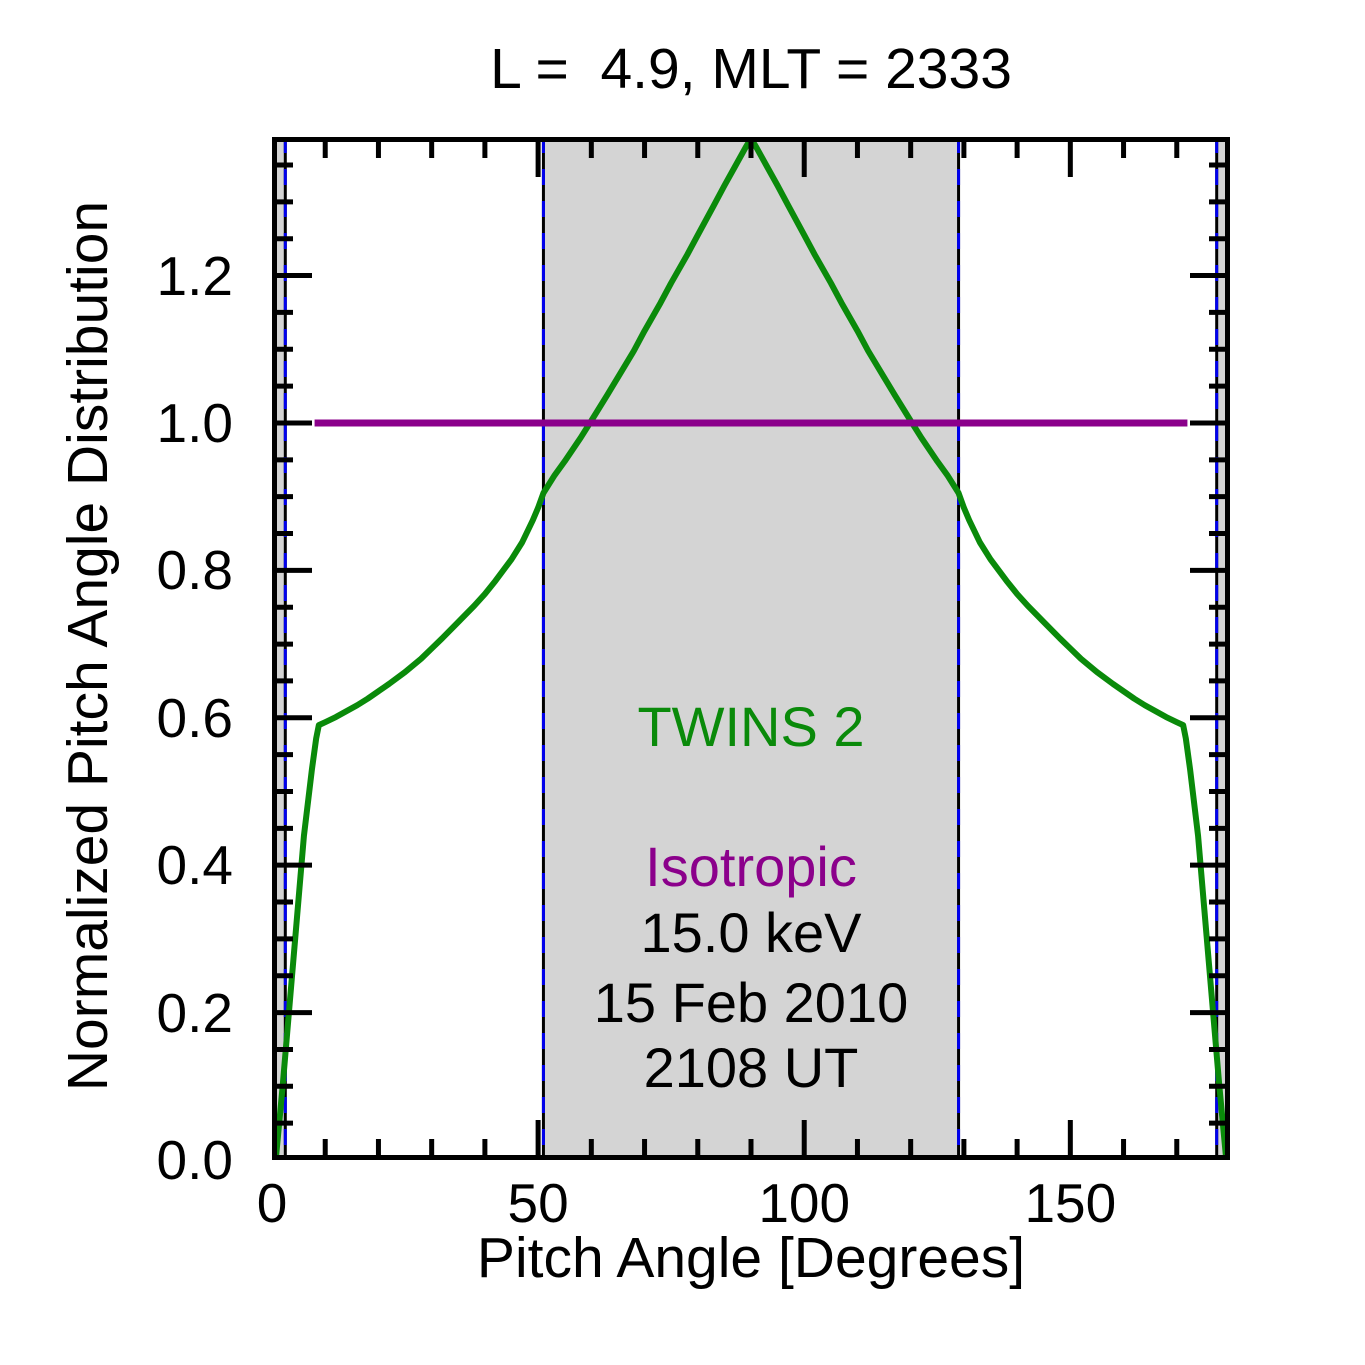 The height and width of the screenshot is (1365, 1365). What do you see at coordinates (1070, 1203) in the screenshot?
I see `x-tick-label: 150` at bounding box center [1070, 1203].